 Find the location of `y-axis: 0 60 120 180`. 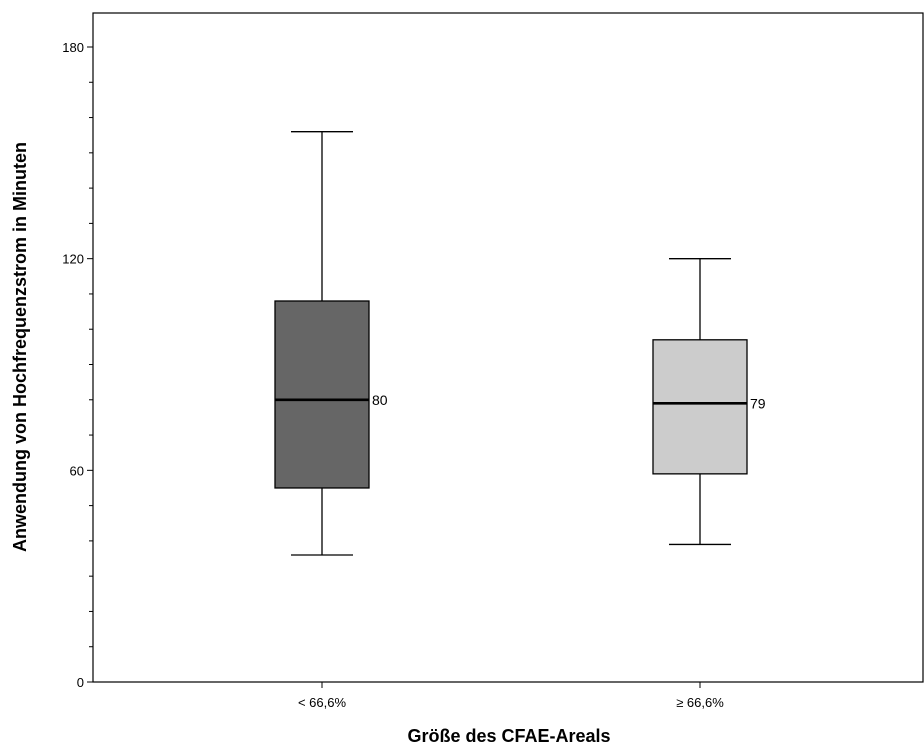

y-axis: 0 60 120 180 is located at coordinates (77, 365).